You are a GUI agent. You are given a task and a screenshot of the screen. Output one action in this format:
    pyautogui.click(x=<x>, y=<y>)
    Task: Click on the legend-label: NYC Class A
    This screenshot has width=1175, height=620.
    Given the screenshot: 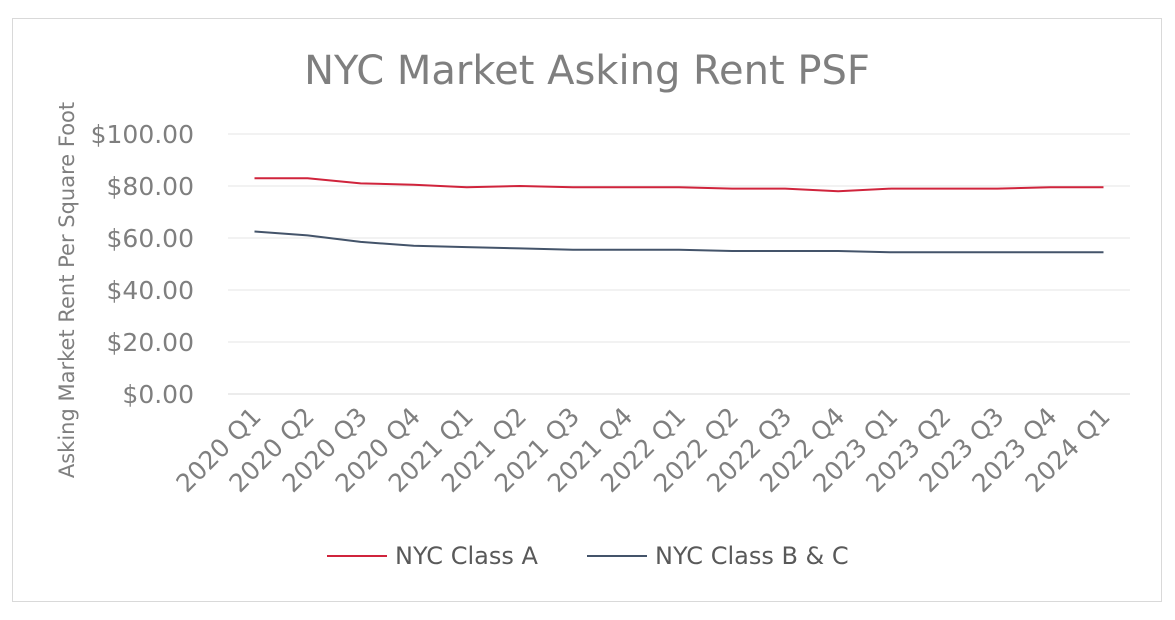 What is the action you would take?
    pyautogui.click(x=466, y=556)
    